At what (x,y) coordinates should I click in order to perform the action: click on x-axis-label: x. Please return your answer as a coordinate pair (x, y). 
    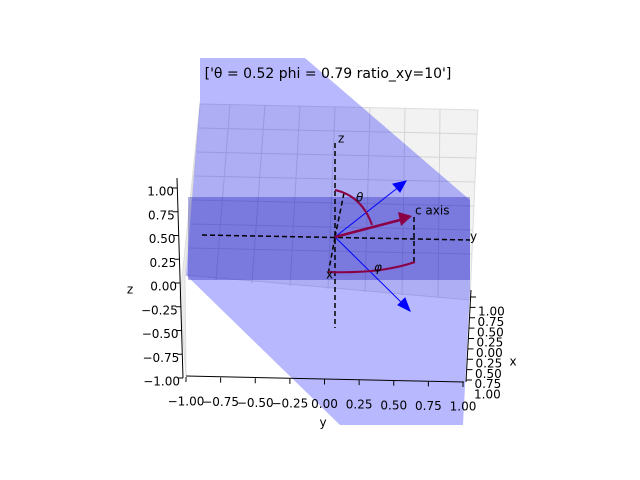
    Looking at the image, I should click on (329, 275).